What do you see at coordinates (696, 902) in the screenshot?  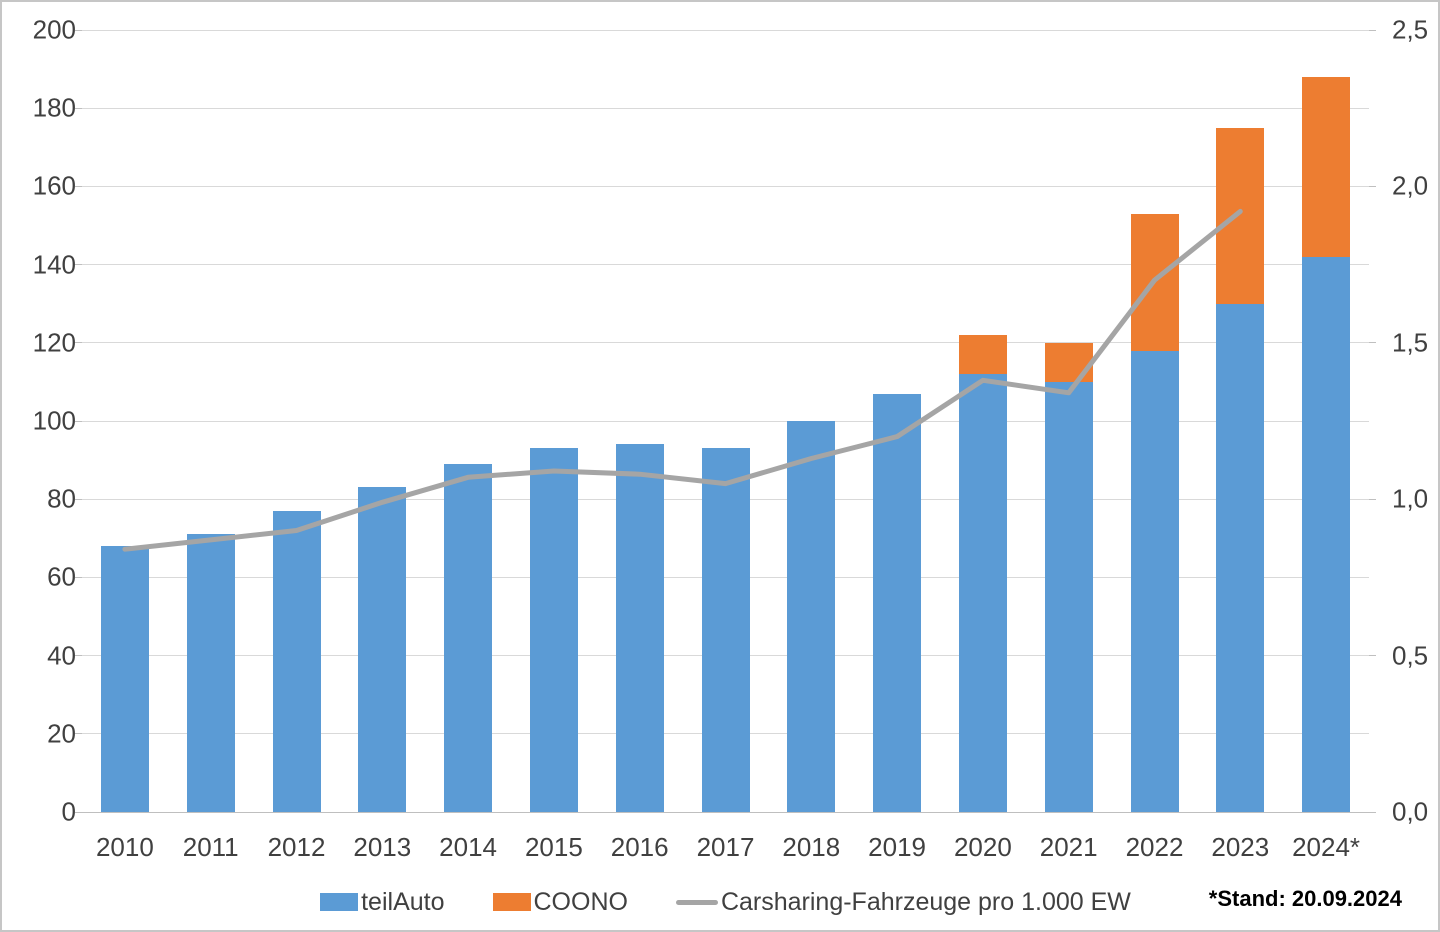 I see `line-swatch-icon` at bounding box center [696, 902].